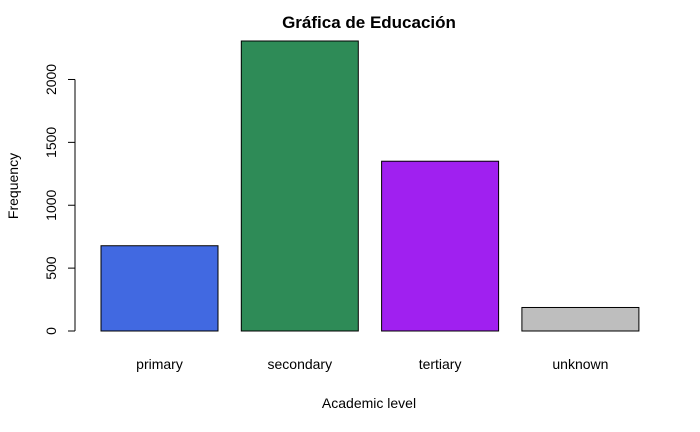 Image resolution: width=700 pixels, height=432 pixels. What do you see at coordinates (51, 79) in the screenshot?
I see `y-tick-label: 2000` at bounding box center [51, 79].